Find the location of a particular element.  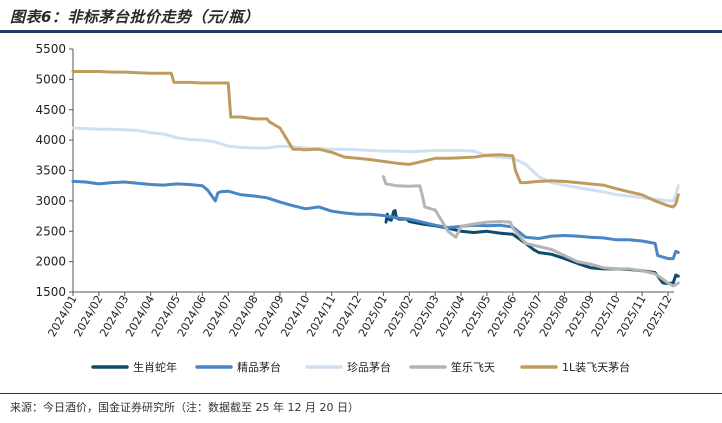

legend-label-珍品茅台: 珍品茅台 is located at coordinates (369, 367).